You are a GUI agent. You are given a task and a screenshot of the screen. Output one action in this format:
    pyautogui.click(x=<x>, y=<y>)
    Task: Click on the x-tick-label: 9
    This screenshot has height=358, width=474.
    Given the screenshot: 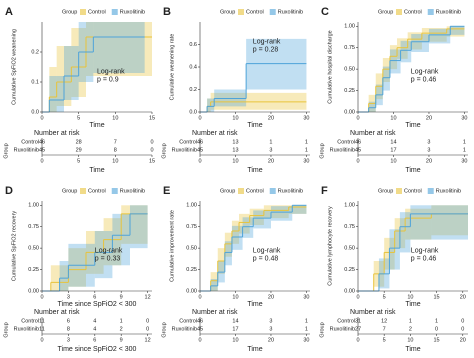 What is the action you would take?
    pyautogui.click(x=121, y=297)
    